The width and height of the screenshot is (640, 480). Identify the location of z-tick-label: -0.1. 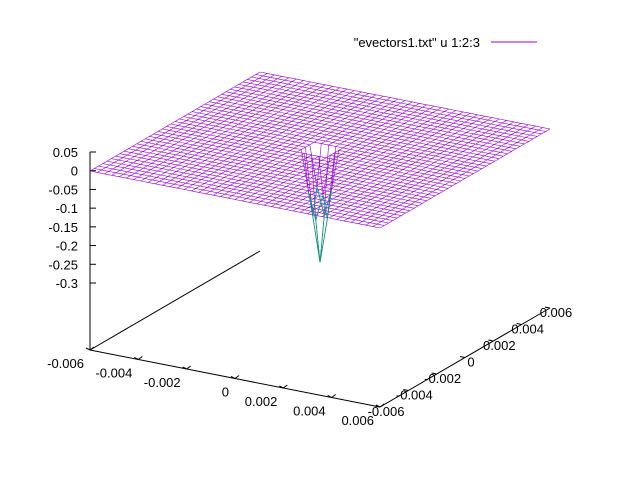
(67, 208).